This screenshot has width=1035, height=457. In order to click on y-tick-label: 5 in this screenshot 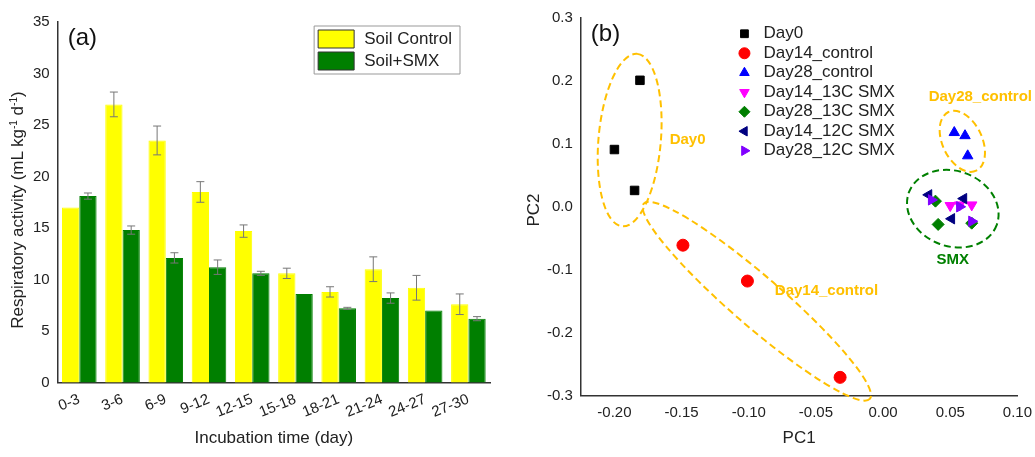, I will do `click(45, 330)`.